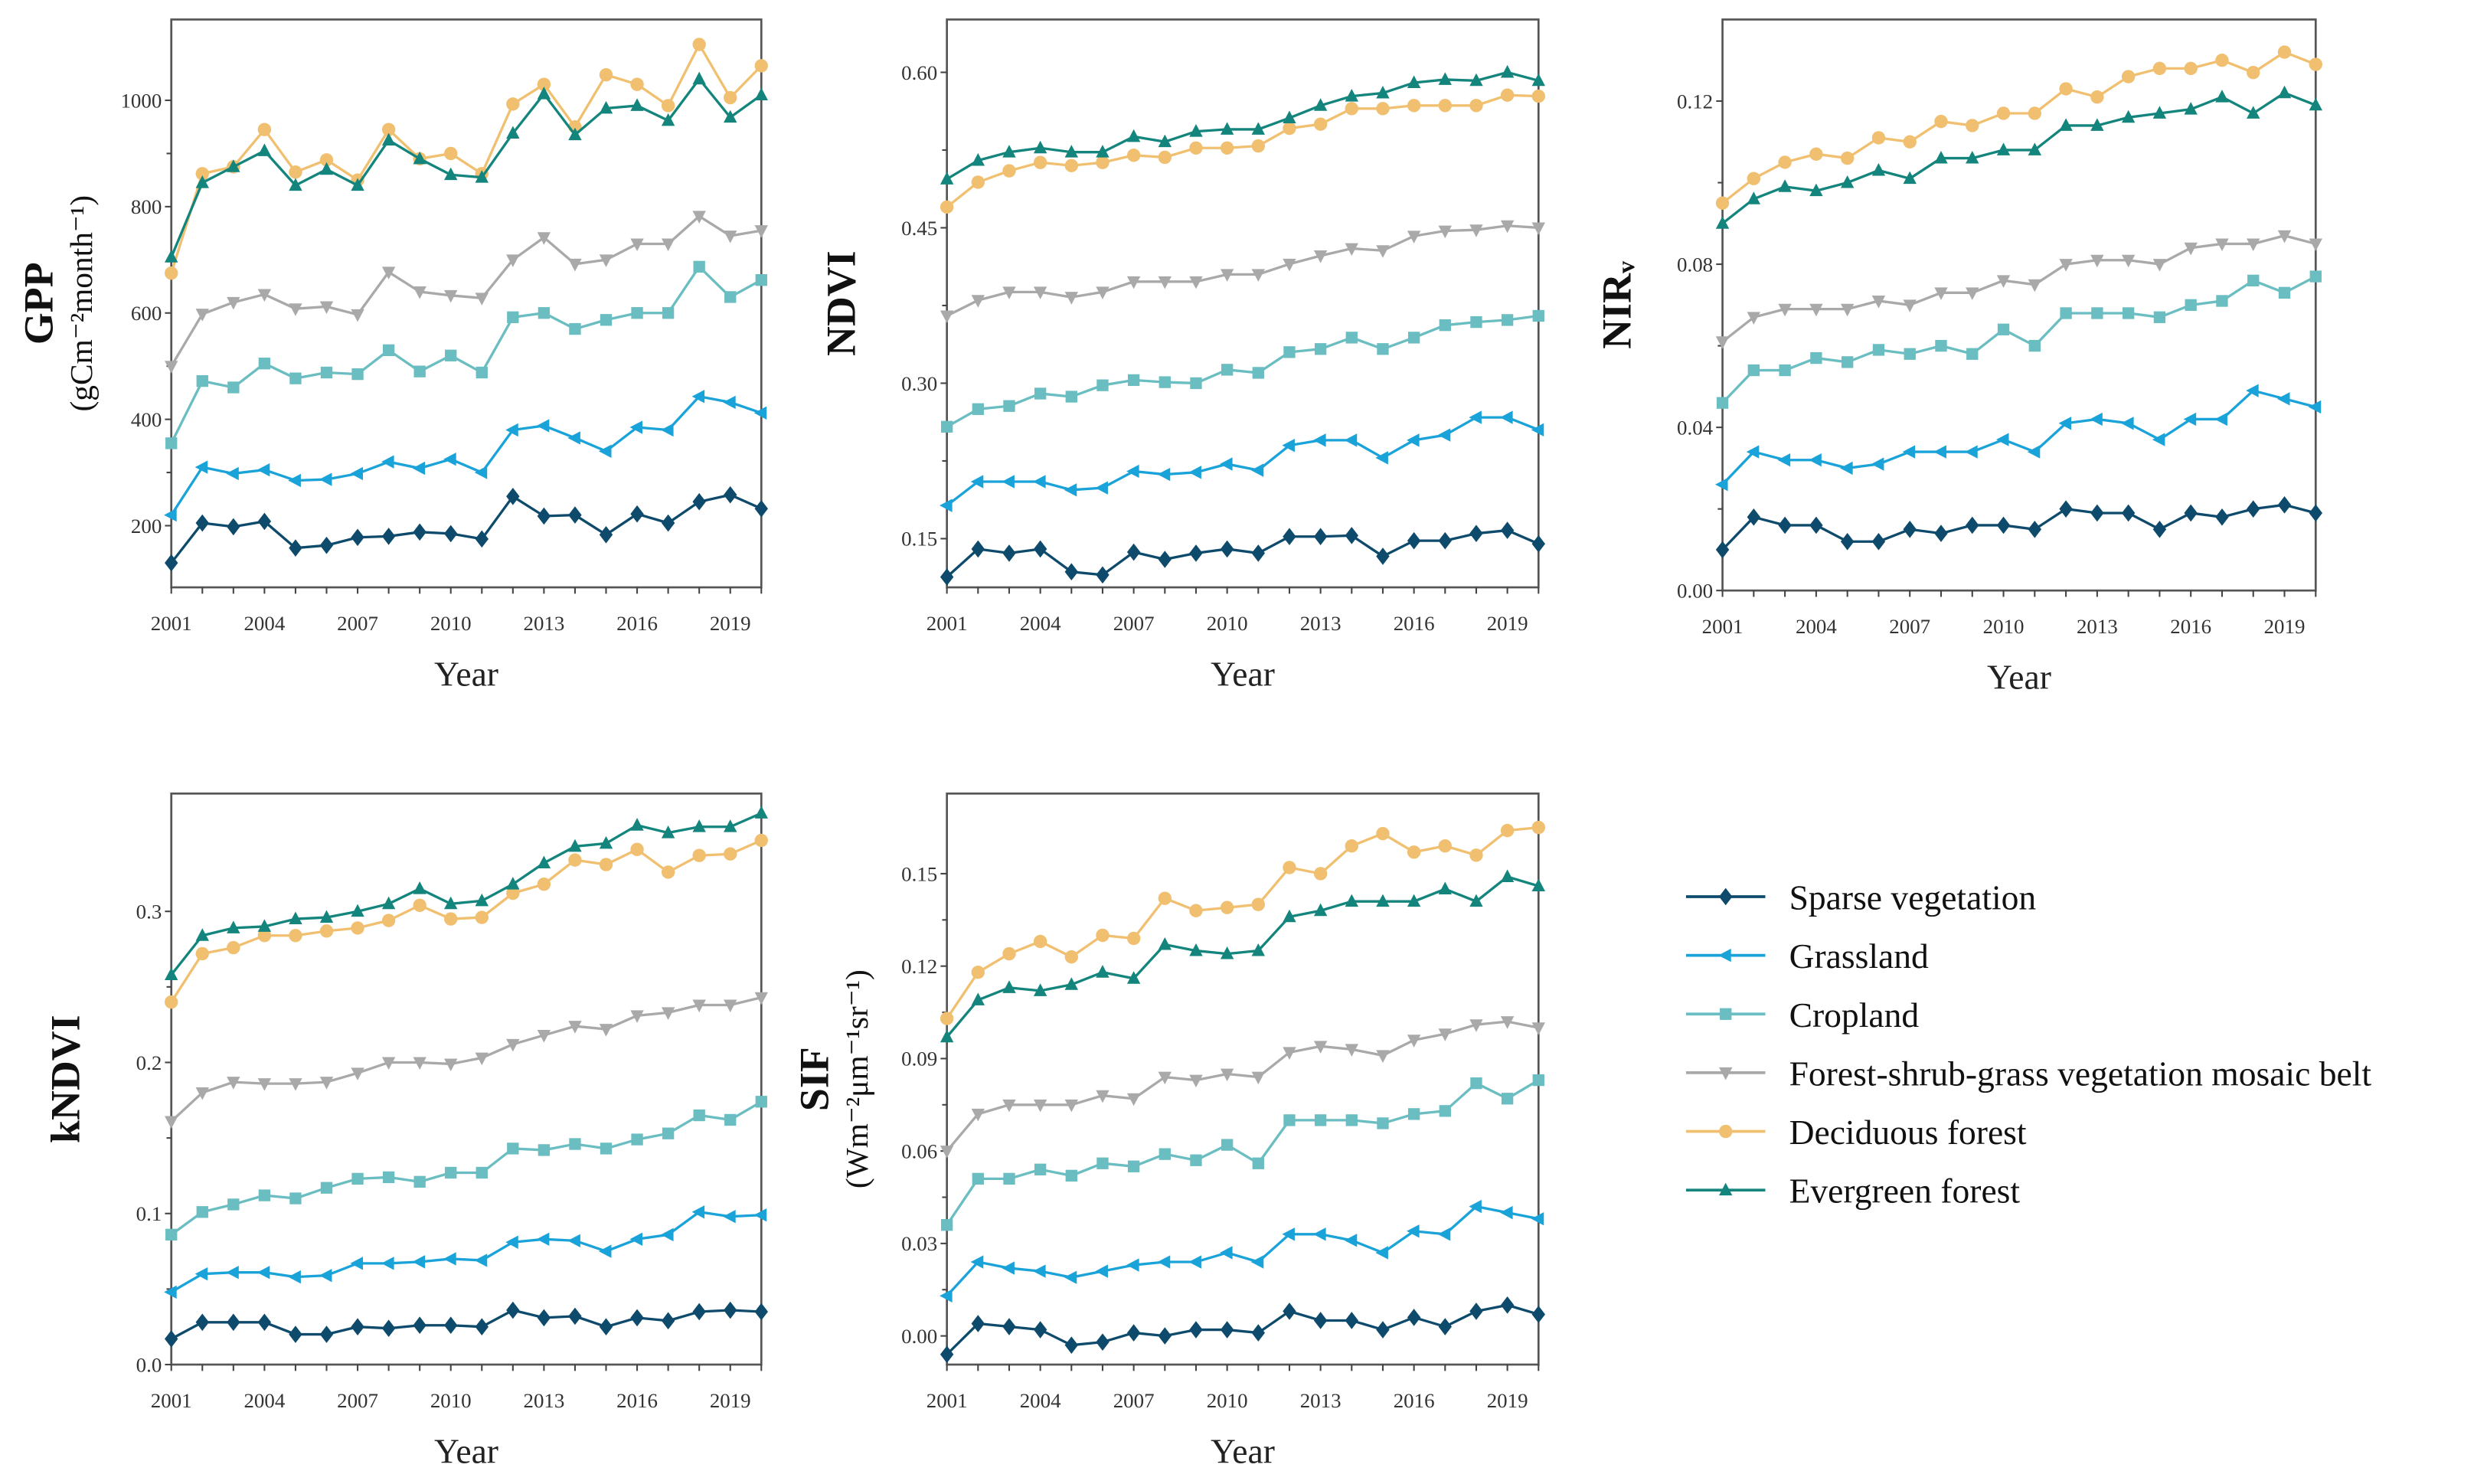 The width and height of the screenshot is (2487, 1484). I want to click on plot-frame, so click(1243, 1079).